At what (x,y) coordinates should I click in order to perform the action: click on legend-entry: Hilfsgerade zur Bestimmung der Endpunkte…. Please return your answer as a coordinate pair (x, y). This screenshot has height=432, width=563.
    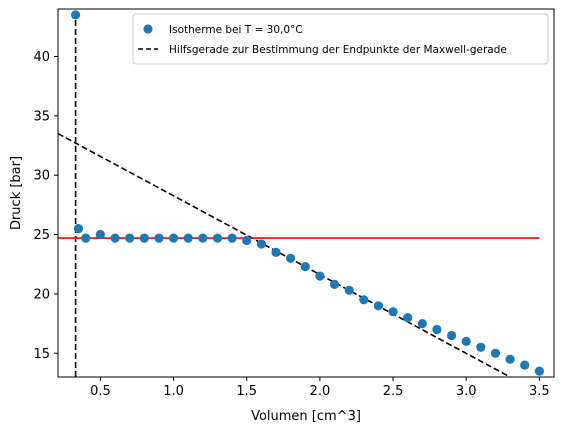
    Looking at the image, I should click on (338, 50).